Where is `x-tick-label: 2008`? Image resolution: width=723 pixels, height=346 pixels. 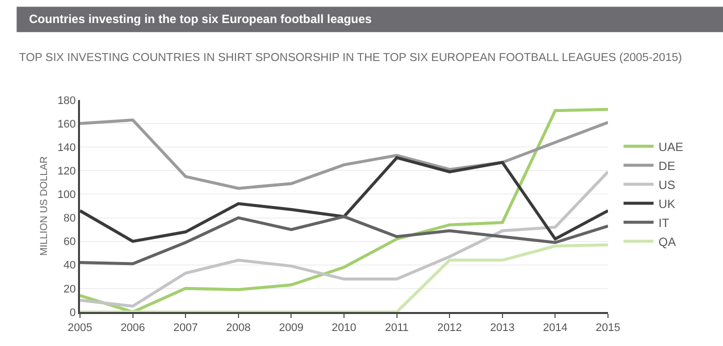
x-tick-label: 2008 is located at coordinates (238, 328).